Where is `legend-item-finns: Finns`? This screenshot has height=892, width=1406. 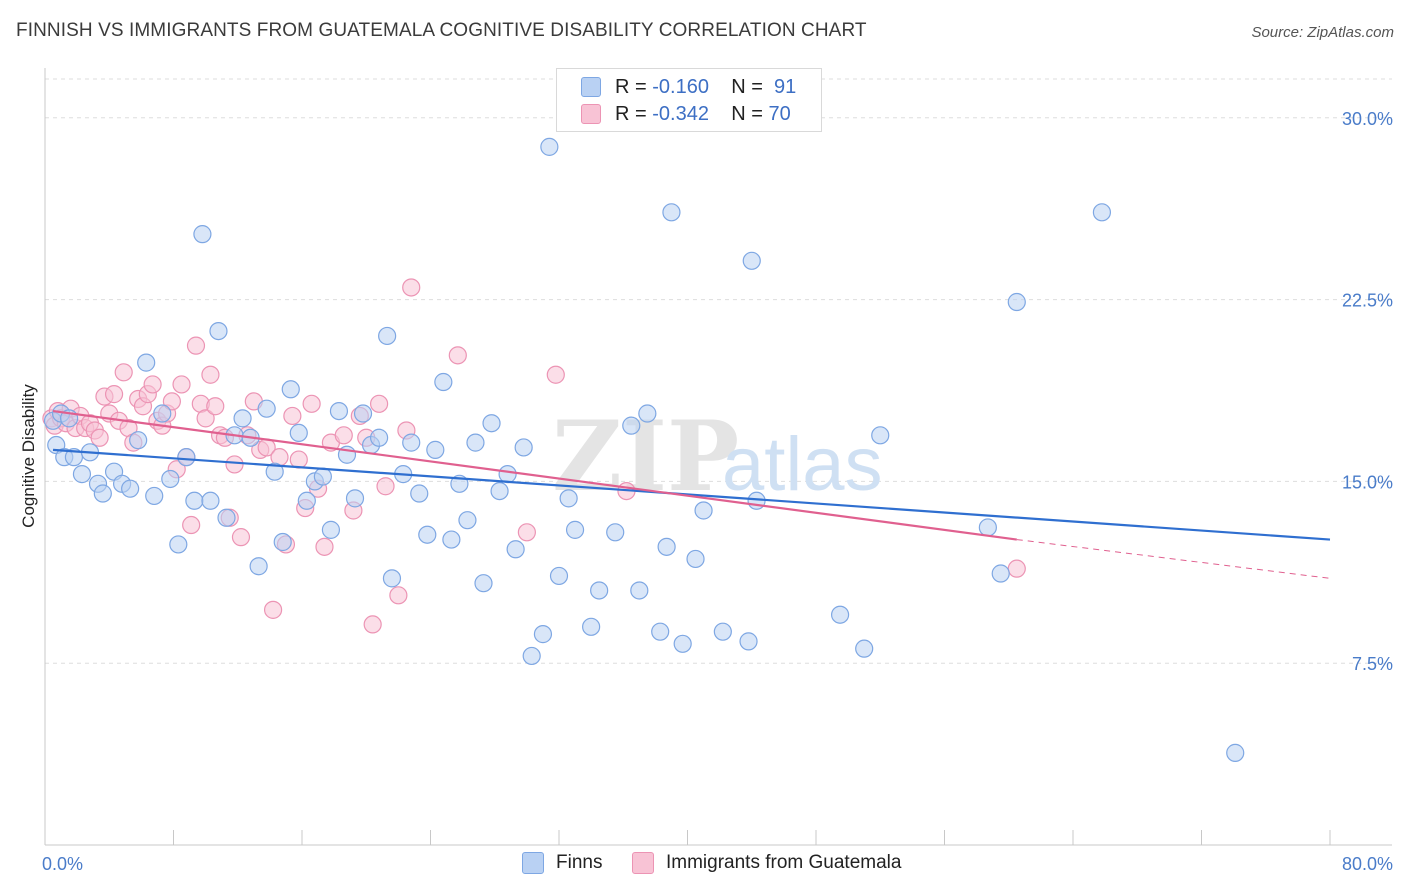
legend-item-finns: Finns is located at coordinates (562, 863).